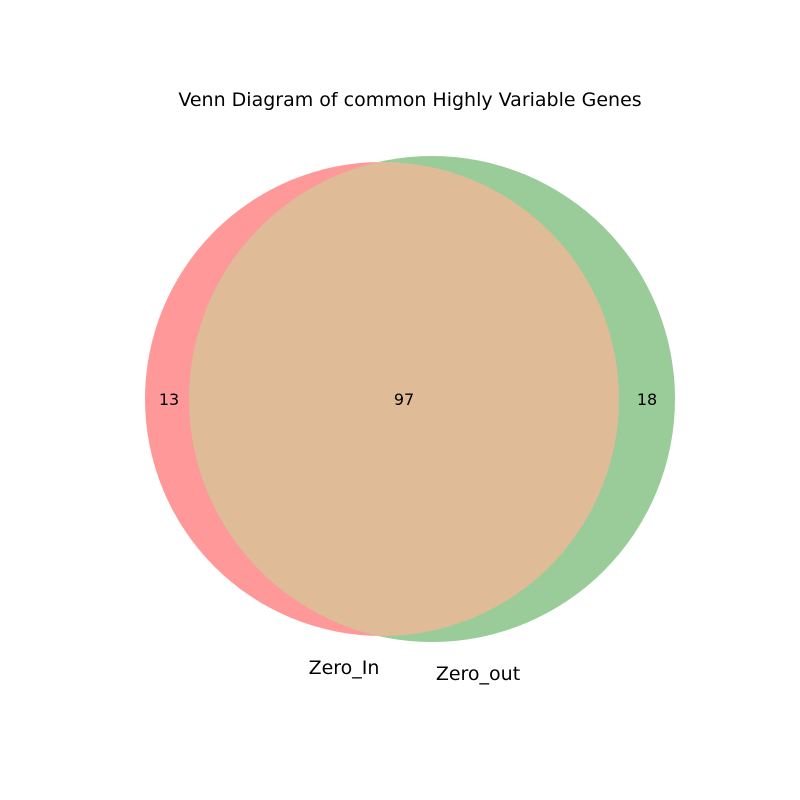  Describe the element at coordinates (478, 674) in the screenshot. I see `set-label-zero-out: Zero_out` at that location.